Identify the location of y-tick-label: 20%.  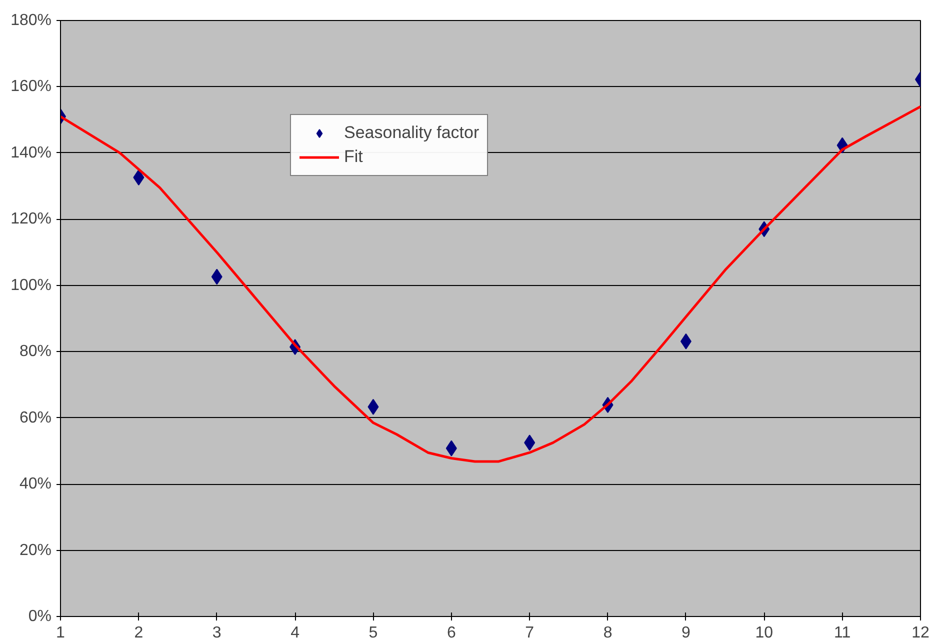
(35, 550).